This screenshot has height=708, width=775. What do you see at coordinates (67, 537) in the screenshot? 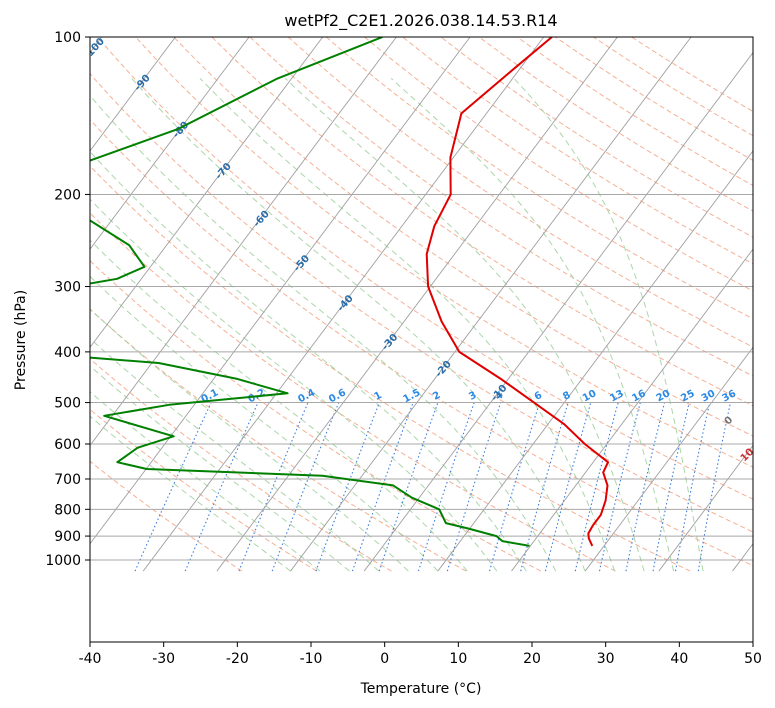
I see `y-tick-label: 900` at bounding box center [67, 537].